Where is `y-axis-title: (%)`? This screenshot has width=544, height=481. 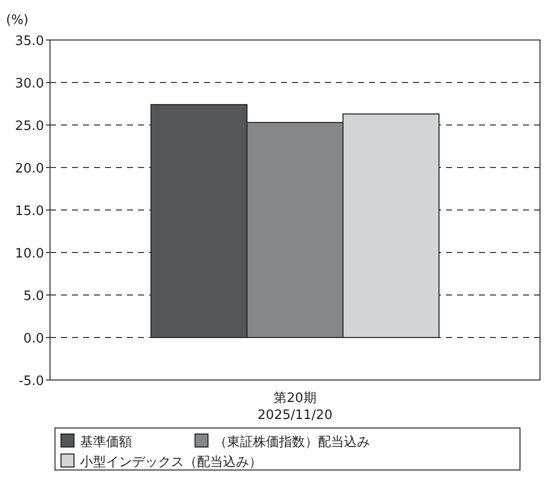 y-axis-title: (%) is located at coordinates (17, 20).